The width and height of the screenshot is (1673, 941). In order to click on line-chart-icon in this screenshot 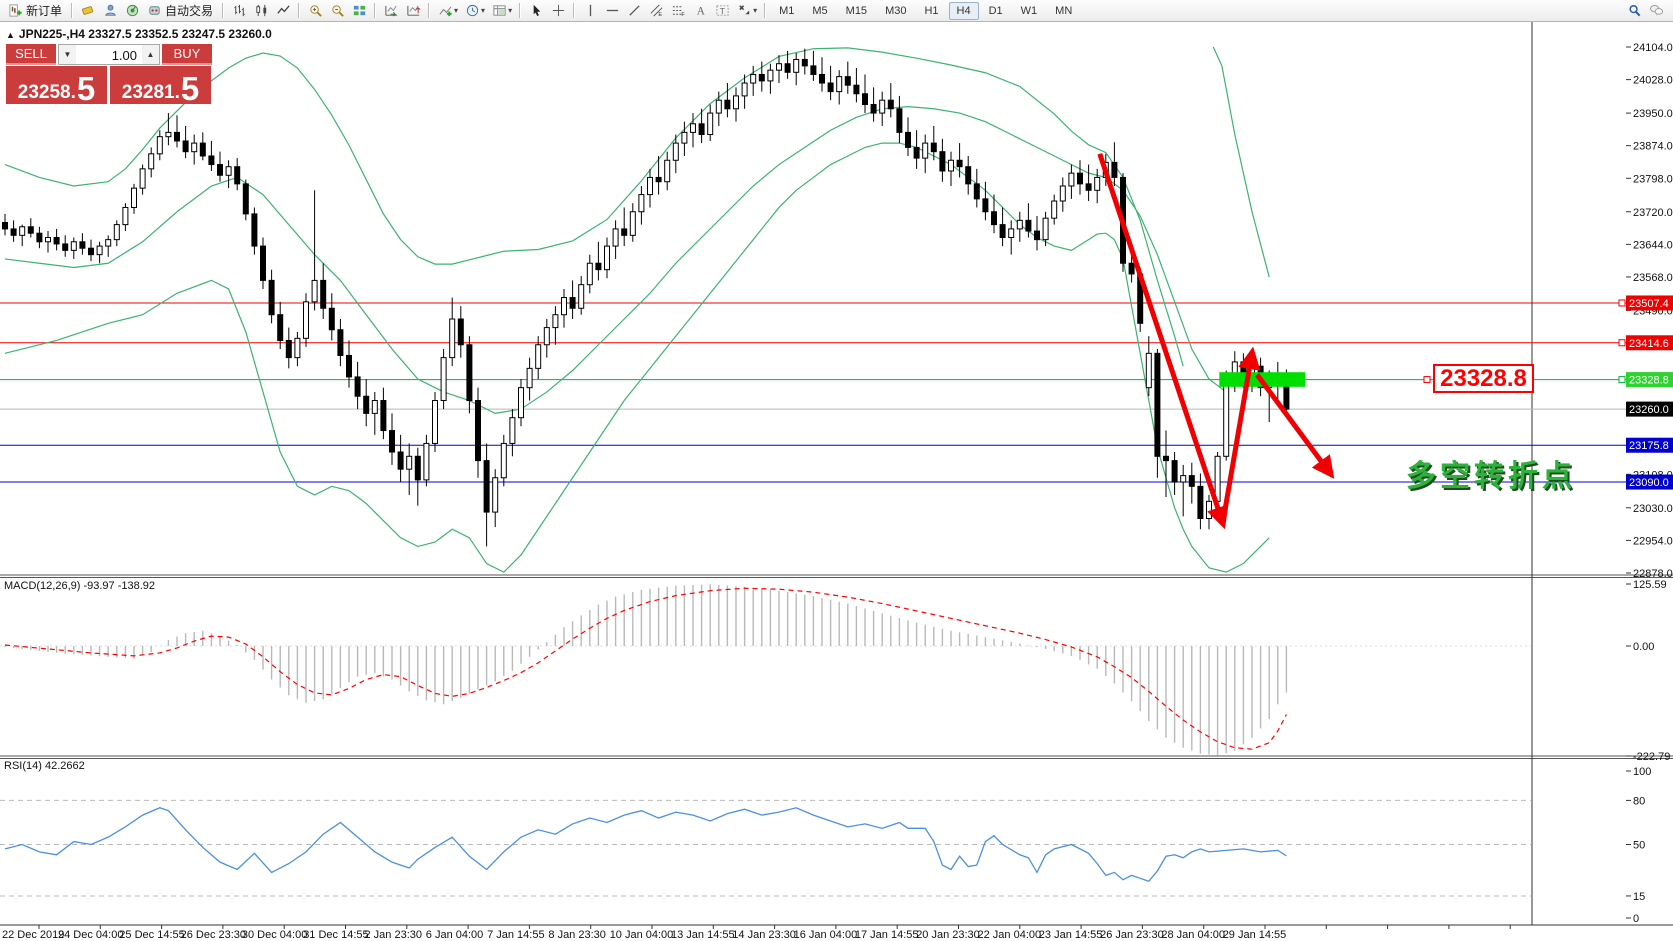, I will do `click(283, 11)`.